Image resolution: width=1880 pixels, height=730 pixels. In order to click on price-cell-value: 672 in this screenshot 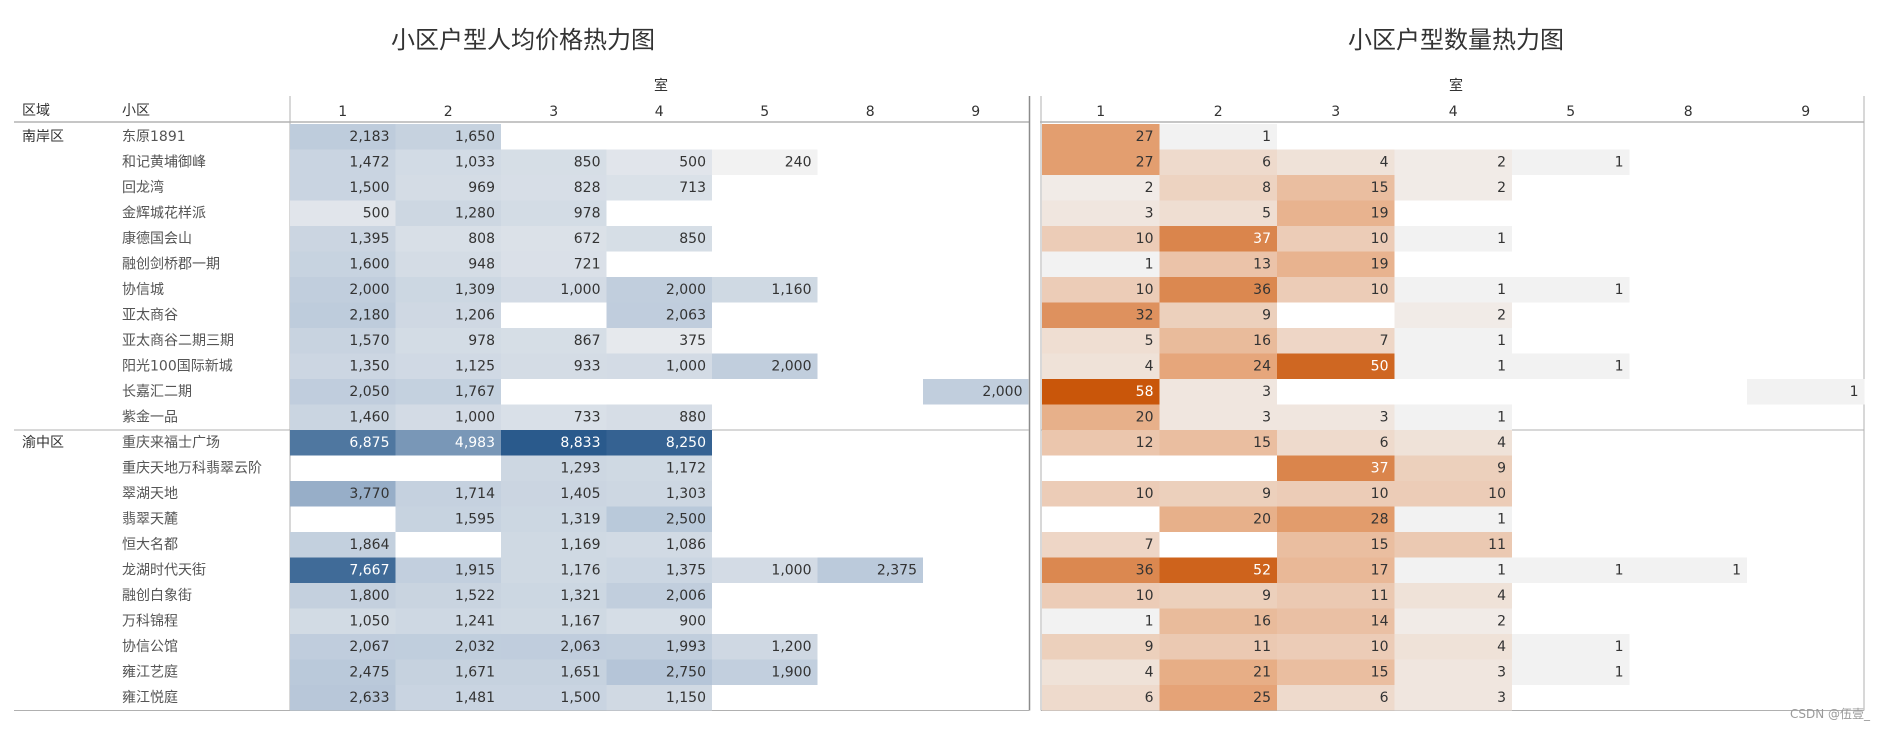, I will do `click(587, 239)`.